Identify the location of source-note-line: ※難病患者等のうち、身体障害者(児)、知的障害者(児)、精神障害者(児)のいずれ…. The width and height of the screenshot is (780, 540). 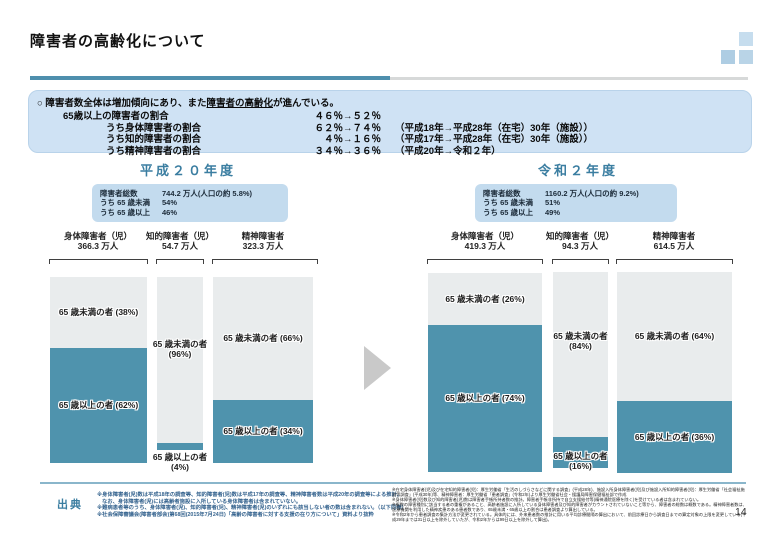
(252, 508).